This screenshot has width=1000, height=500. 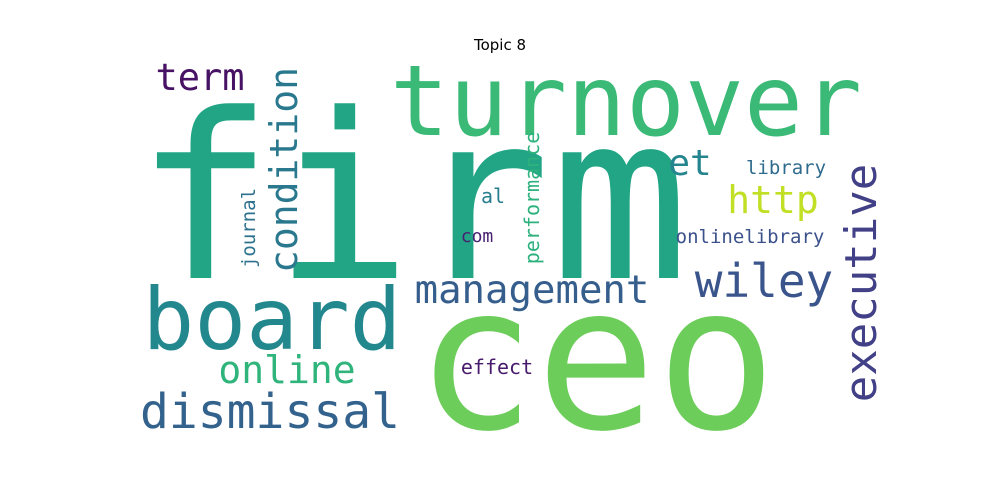 I want to click on word-al: al, so click(x=493, y=196).